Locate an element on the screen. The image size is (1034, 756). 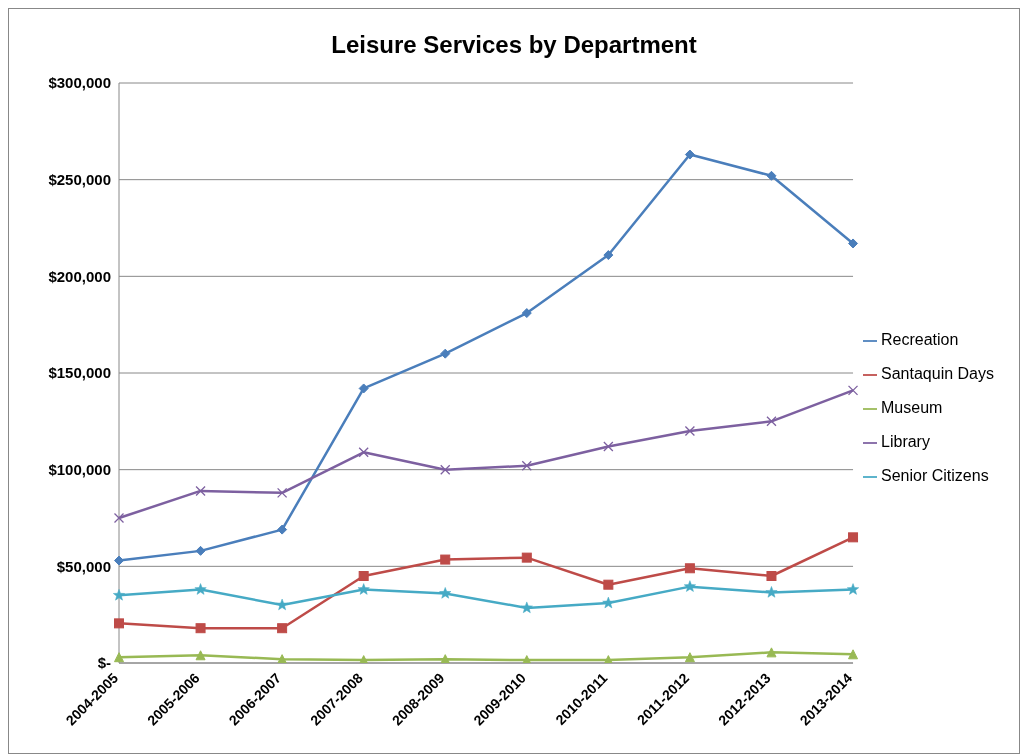
y-tick-label: $100,000 is located at coordinates (79, 469).